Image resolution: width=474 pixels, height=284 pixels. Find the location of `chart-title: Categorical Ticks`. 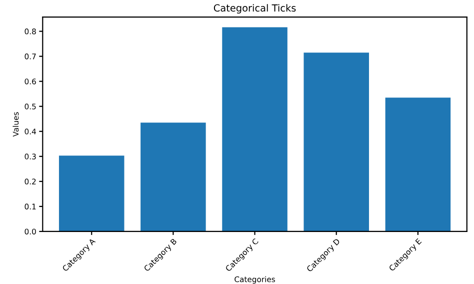

chart-title: Categorical Ticks is located at coordinates (255, 9).